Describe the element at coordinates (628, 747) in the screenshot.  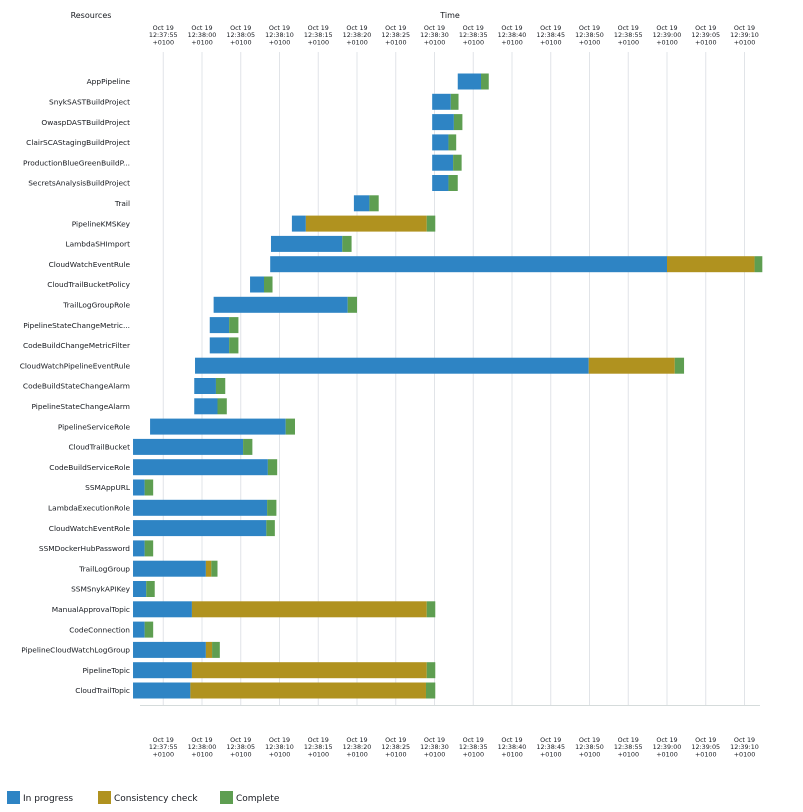
I see `bottom-tick-label: 12:38:55` at that location.